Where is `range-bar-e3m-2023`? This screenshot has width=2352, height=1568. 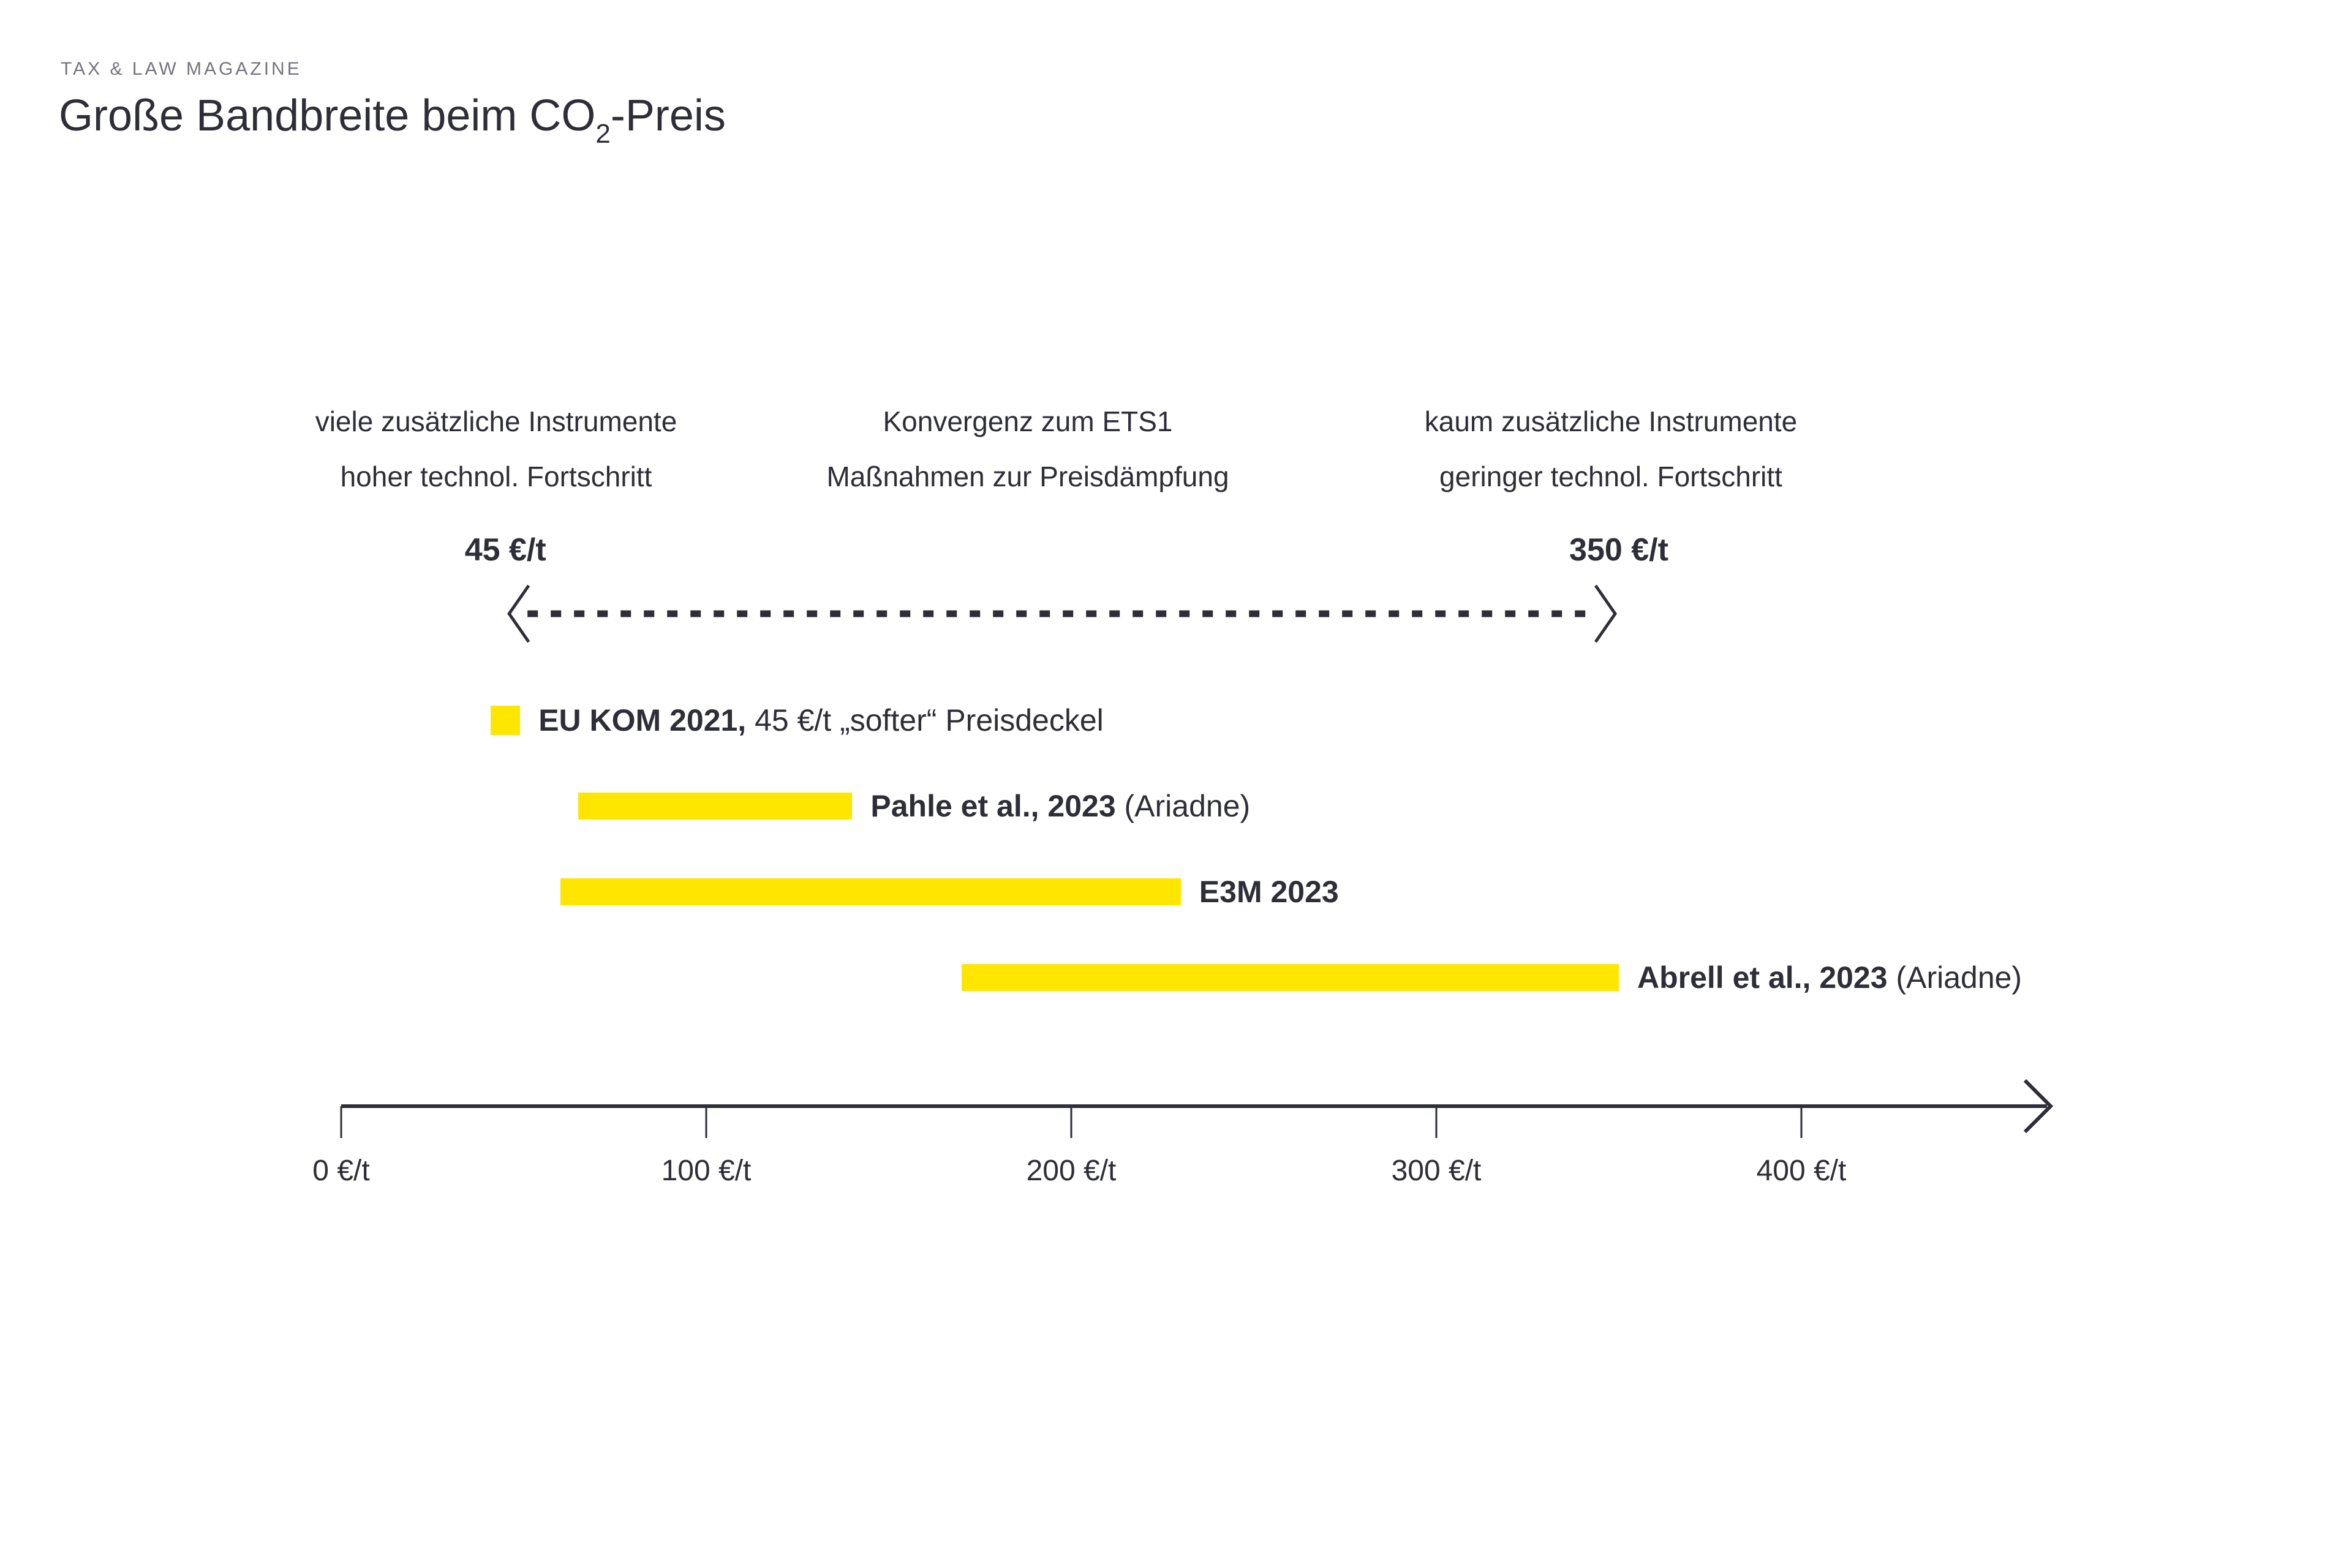
range-bar-e3m-2023 is located at coordinates (870, 892).